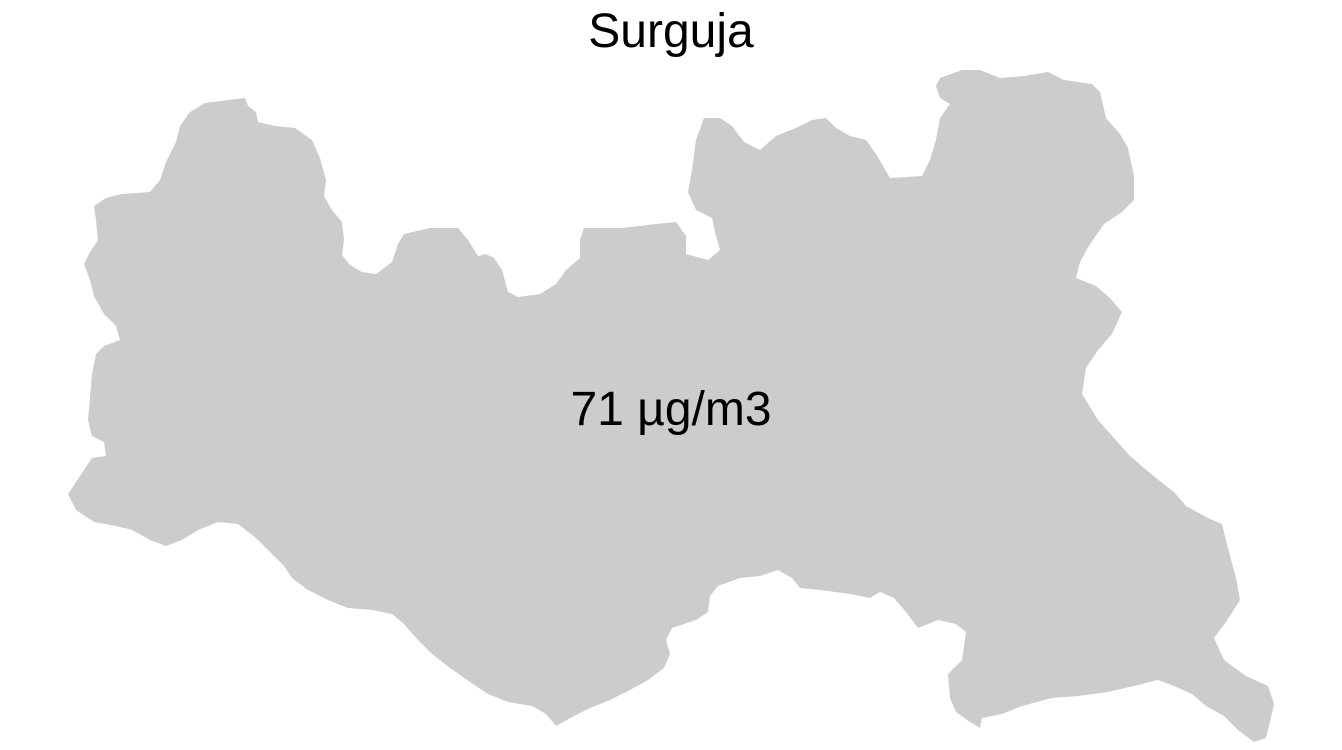 The image size is (1342, 750). What do you see at coordinates (671, 31) in the screenshot?
I see `map-title: Surguja` at bounding box center [671, 31].